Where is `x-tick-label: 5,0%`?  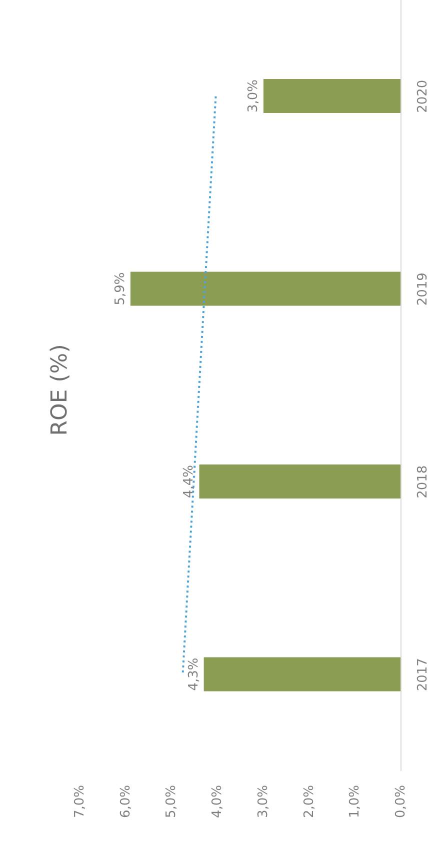
x-tick-label: 5,0% is located at coordinates (172, 801).